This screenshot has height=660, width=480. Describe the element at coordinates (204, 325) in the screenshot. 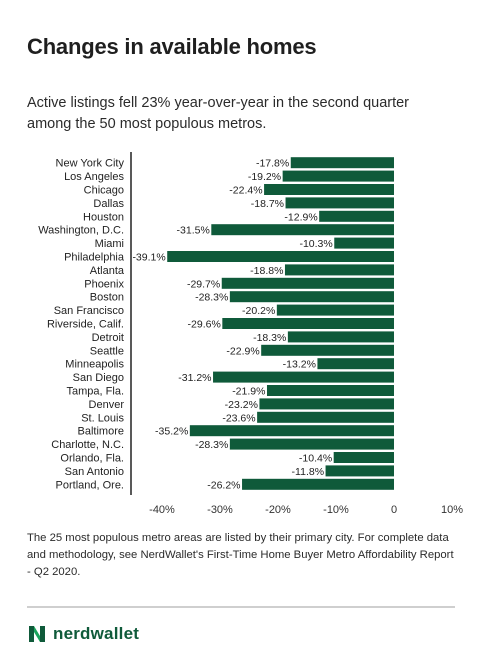

I see `data-label: -29.6%` at that location.